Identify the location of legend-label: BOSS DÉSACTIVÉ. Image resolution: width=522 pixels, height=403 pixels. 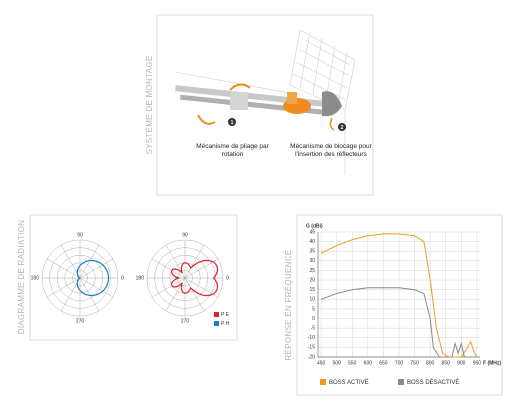
(433, 382).